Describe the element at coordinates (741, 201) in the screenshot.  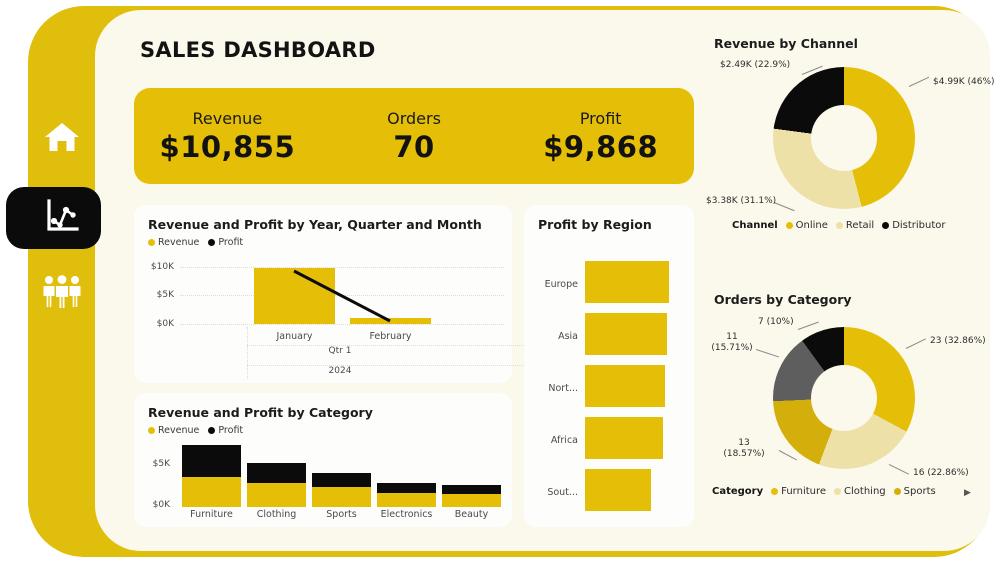
I see `donut-label-retail: $3.38K (31.1%)` at that location.